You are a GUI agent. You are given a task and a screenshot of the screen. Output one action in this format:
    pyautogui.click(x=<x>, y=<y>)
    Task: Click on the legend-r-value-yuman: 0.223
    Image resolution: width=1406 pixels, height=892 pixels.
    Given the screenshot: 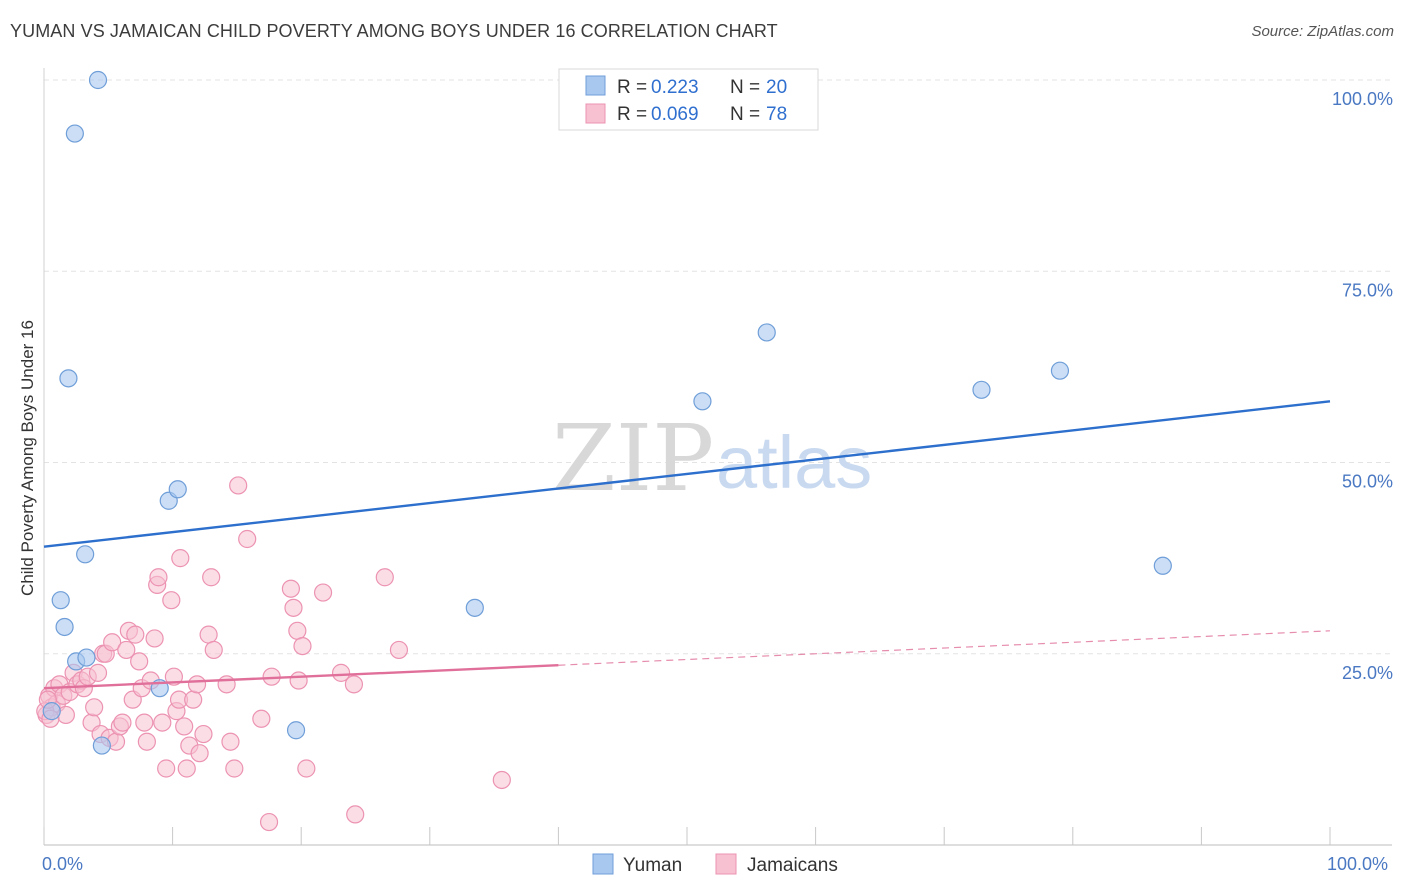 What is the action you would take?
    pyautogui.click(x=675, y=87)
    